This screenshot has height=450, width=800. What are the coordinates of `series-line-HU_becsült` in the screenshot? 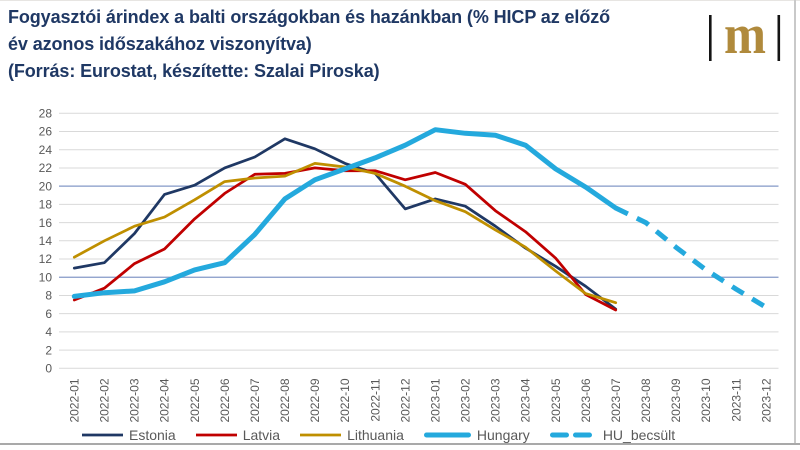 It's located at (691, 257).